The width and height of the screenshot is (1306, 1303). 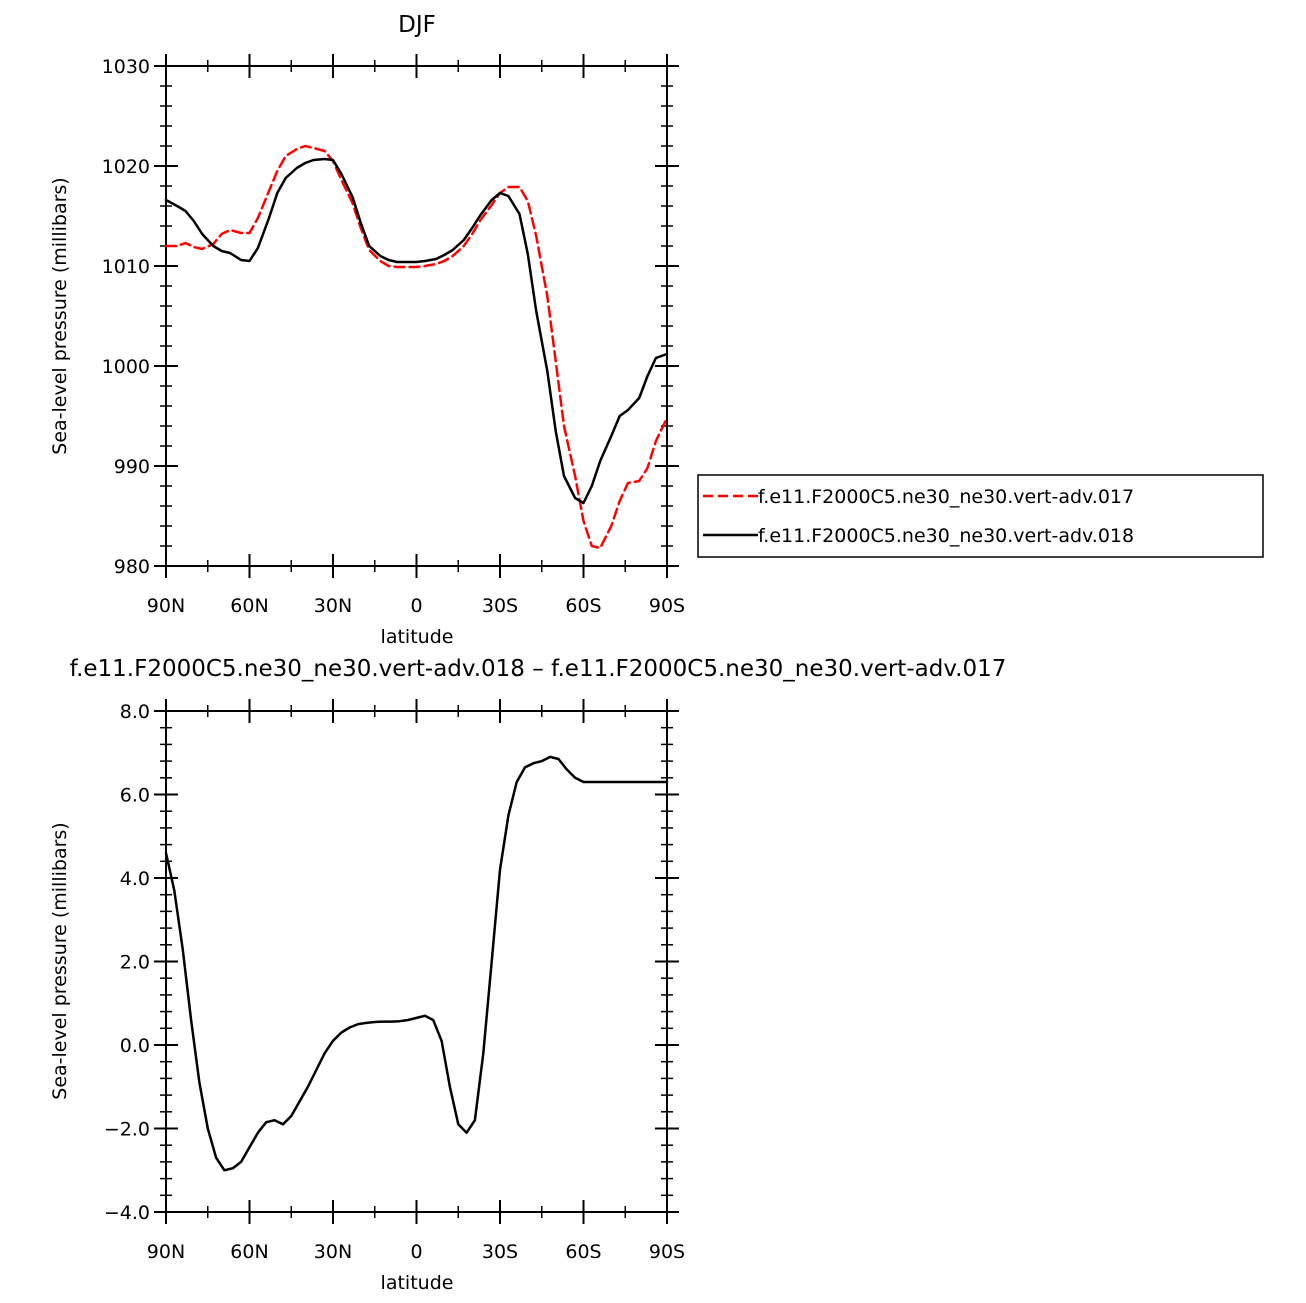 I want to click on series-line-dashed, so click(x=416, y=347).